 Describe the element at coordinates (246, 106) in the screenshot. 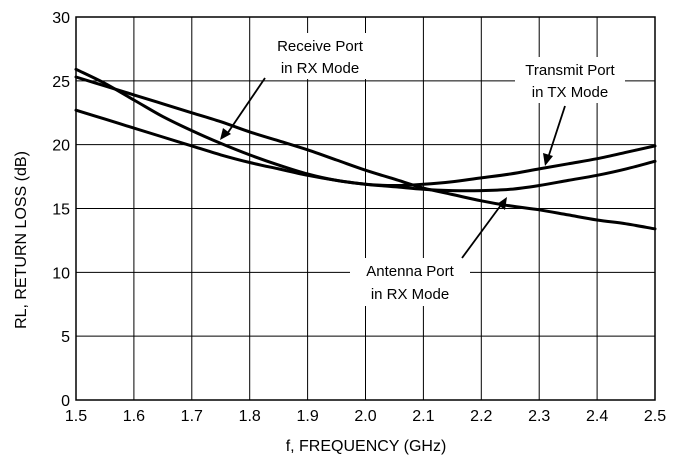

I see `annotation-receive-arrow` at that location.